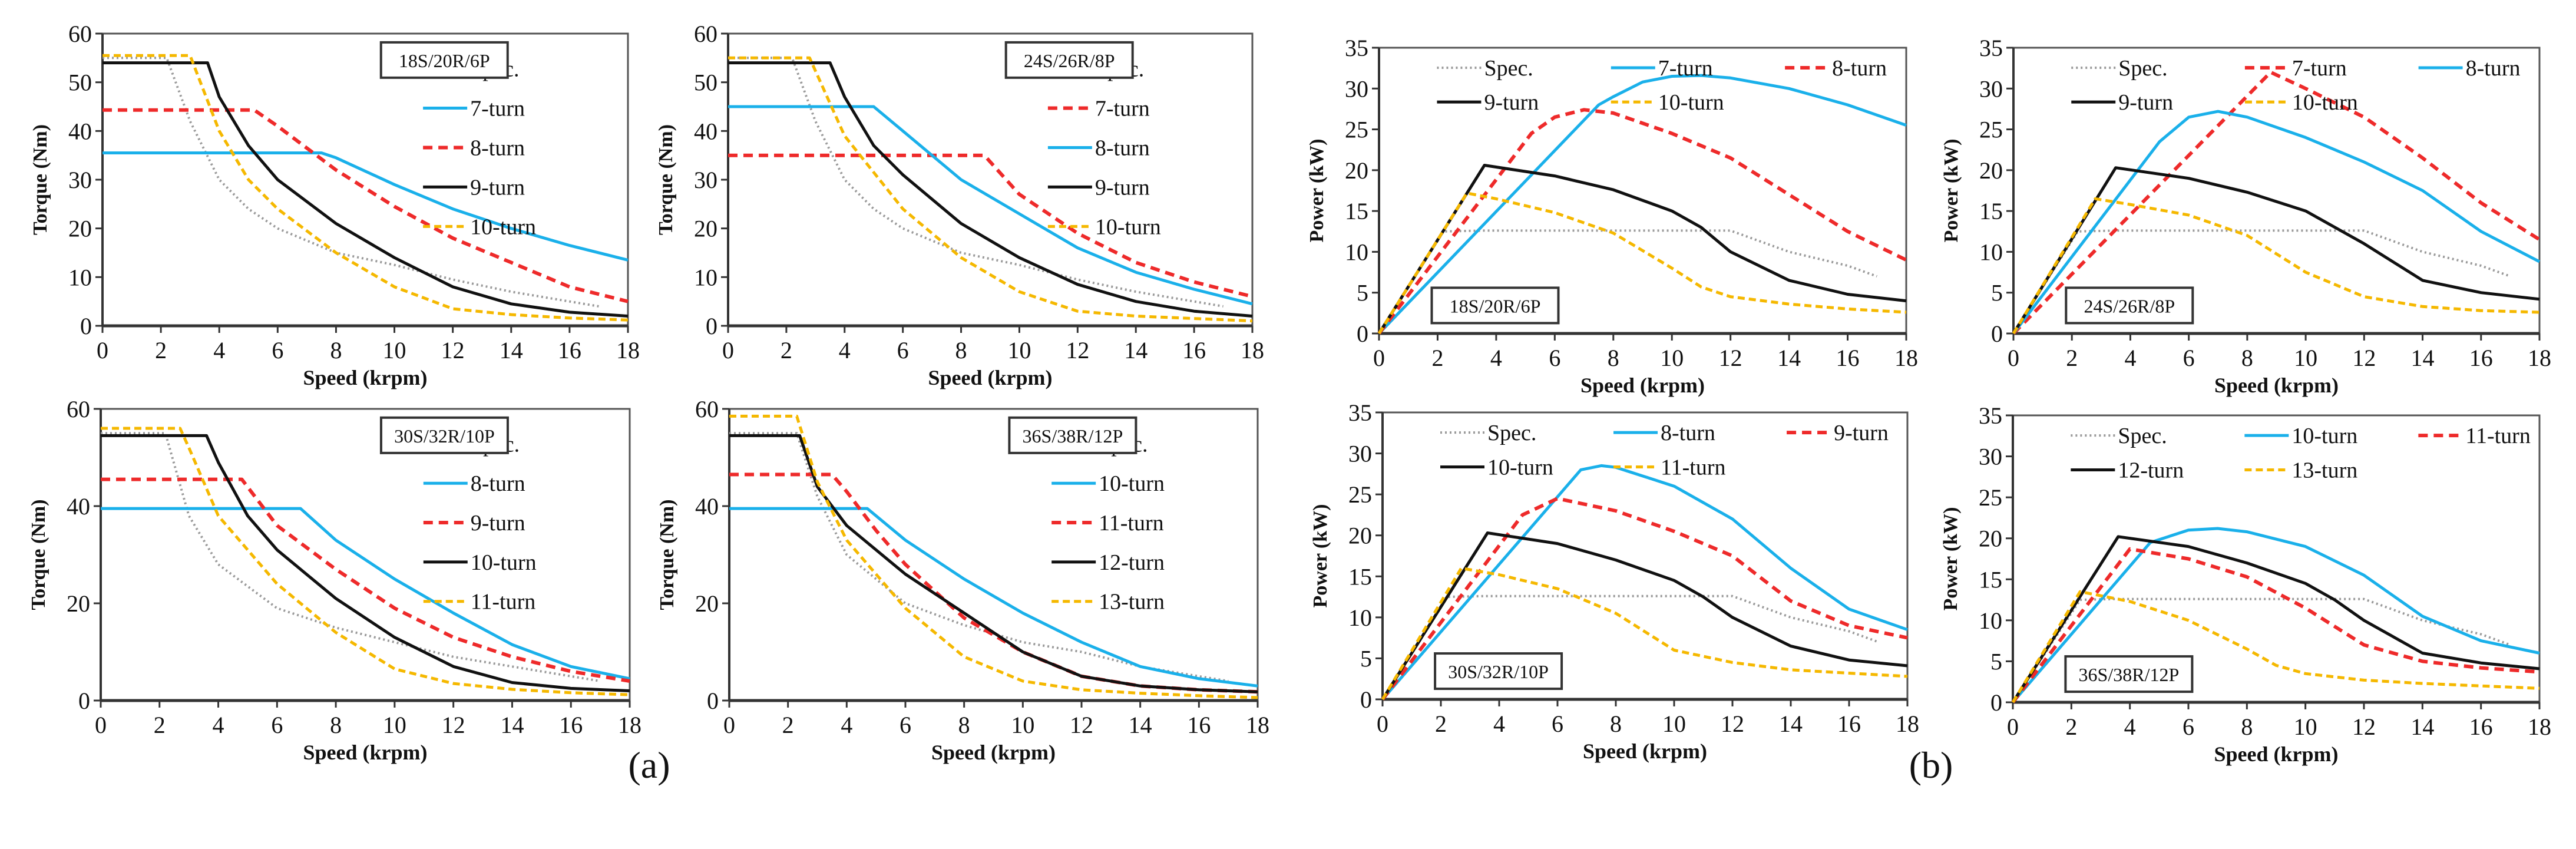  Describe the element at coordinates (1360, 494) in the screenshot. I see `y-tick-label: 25` at that location.